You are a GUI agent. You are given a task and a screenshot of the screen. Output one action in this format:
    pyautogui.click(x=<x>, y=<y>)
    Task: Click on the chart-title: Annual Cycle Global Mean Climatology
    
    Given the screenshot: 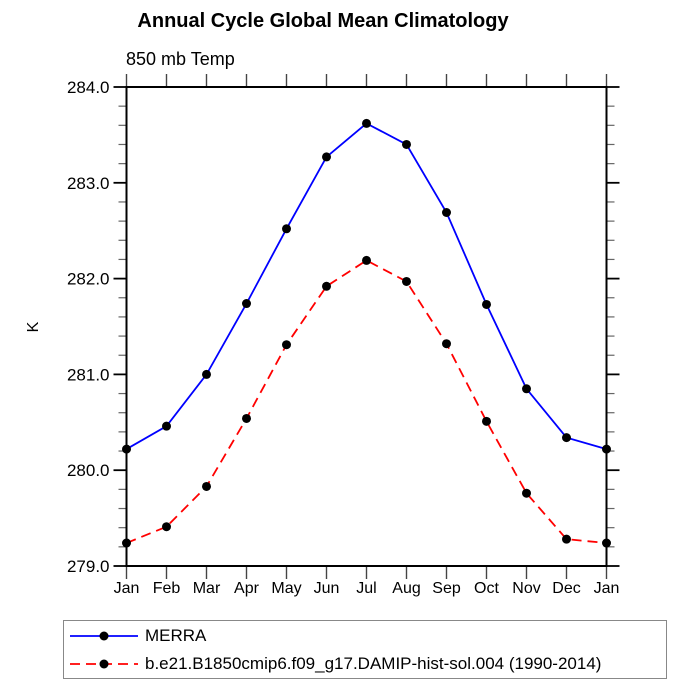 What is the action you would take?
    pyautogui.click(x=323, y=21)
    